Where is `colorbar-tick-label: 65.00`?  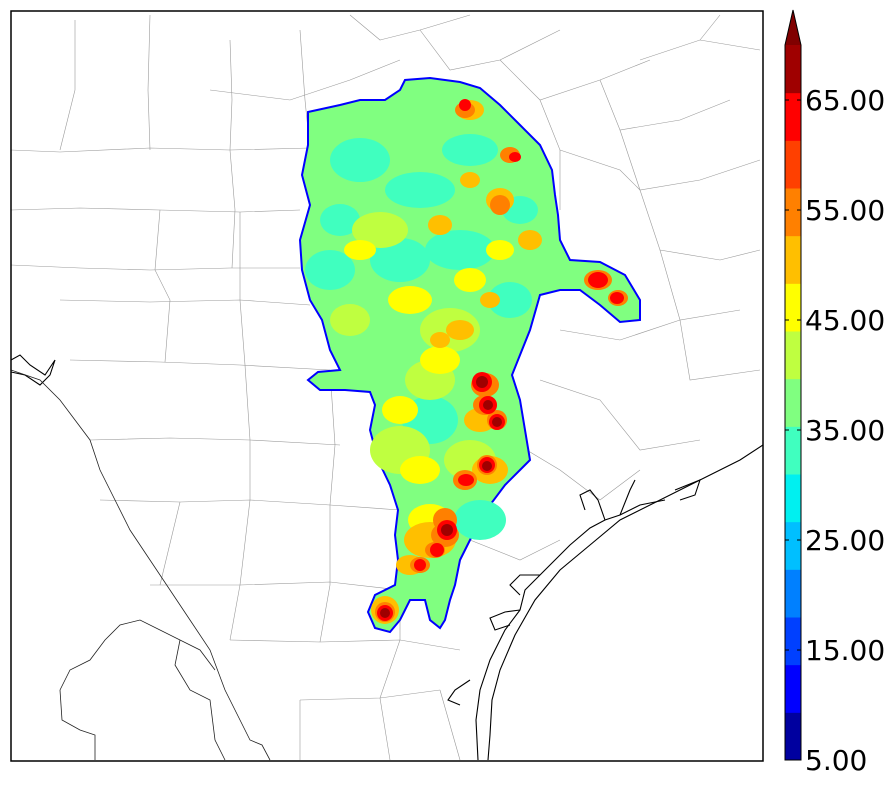 colorbar-tick-label: 65.00 is located at coordinates (845, 100).